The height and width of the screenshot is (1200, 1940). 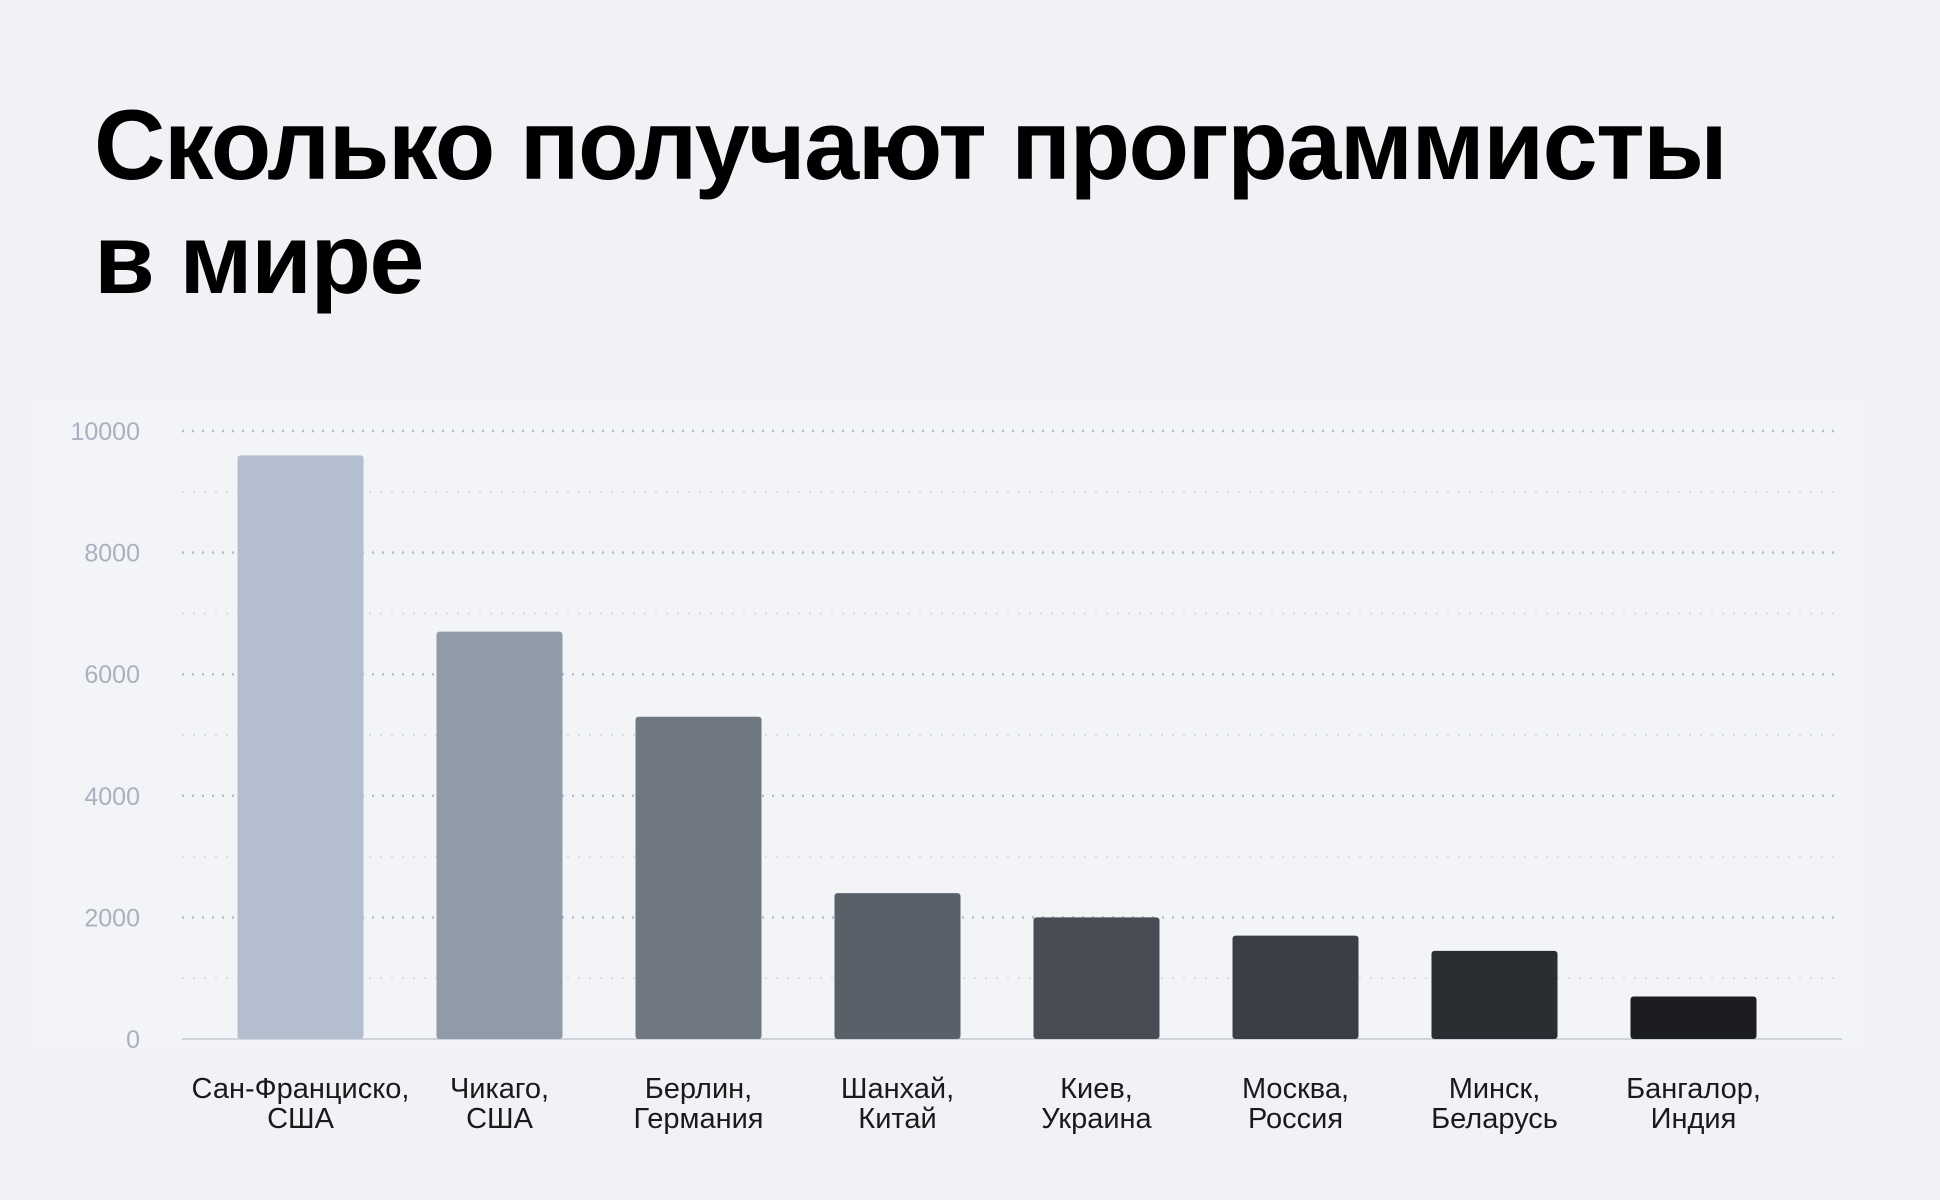 I want to click on y-tick-label: 0, so click(x=133, y=1040).